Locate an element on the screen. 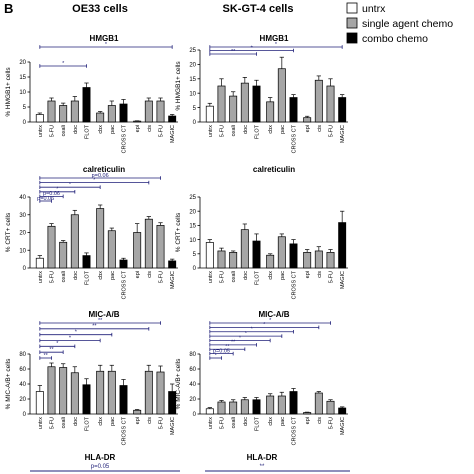 Image resolution: width=474 pixels, height=474 pixels. legend-label-combo: combo chemo is located at coordinates (395, 39).